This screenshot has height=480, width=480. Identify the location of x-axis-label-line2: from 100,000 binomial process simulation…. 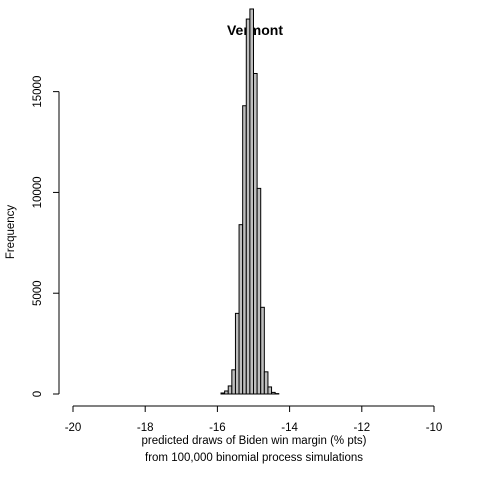
(254, 458).